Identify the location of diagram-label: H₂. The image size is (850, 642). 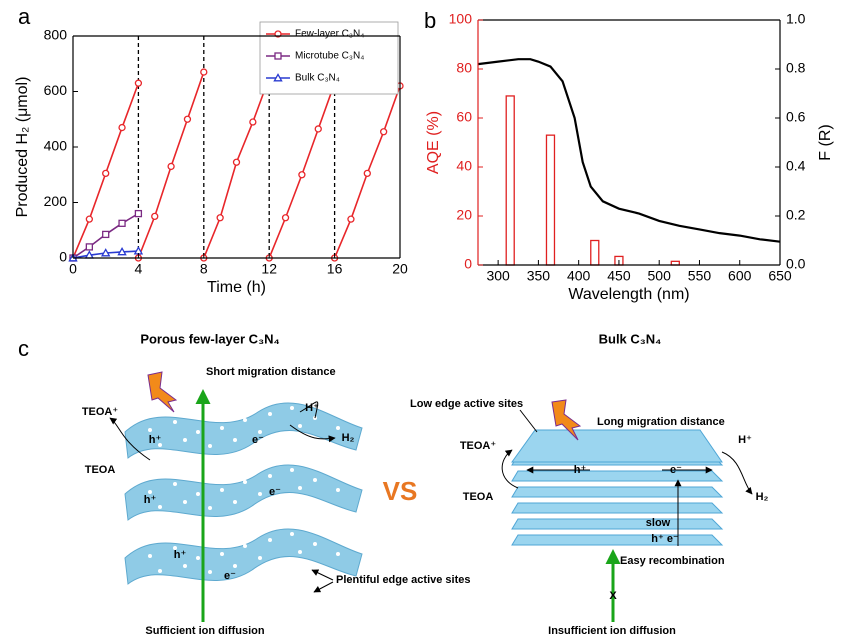
(348, 438).